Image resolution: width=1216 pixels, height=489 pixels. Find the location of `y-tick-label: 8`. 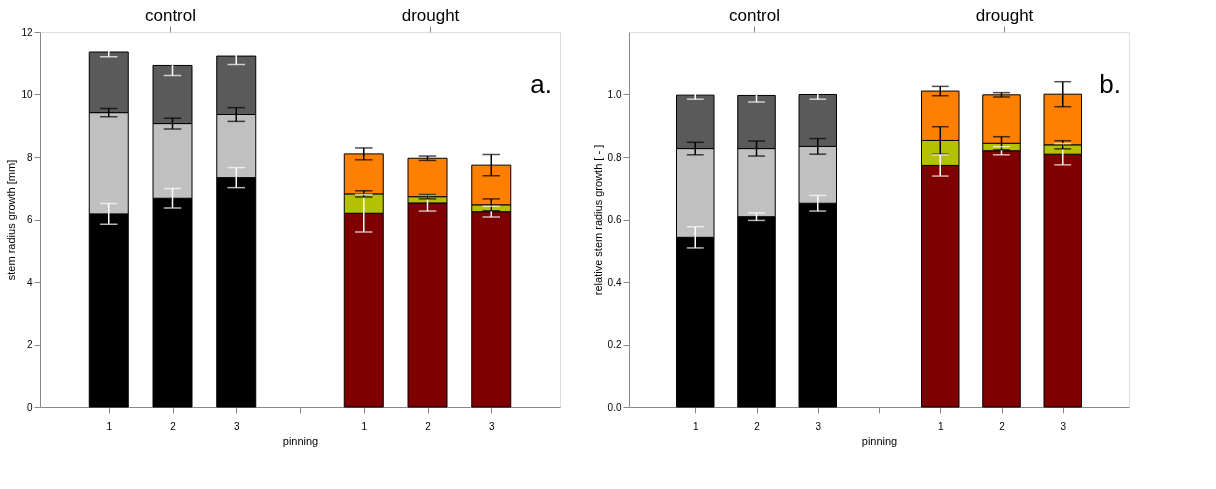

y-tick-label: 8 is located at coordinates (29, 157).